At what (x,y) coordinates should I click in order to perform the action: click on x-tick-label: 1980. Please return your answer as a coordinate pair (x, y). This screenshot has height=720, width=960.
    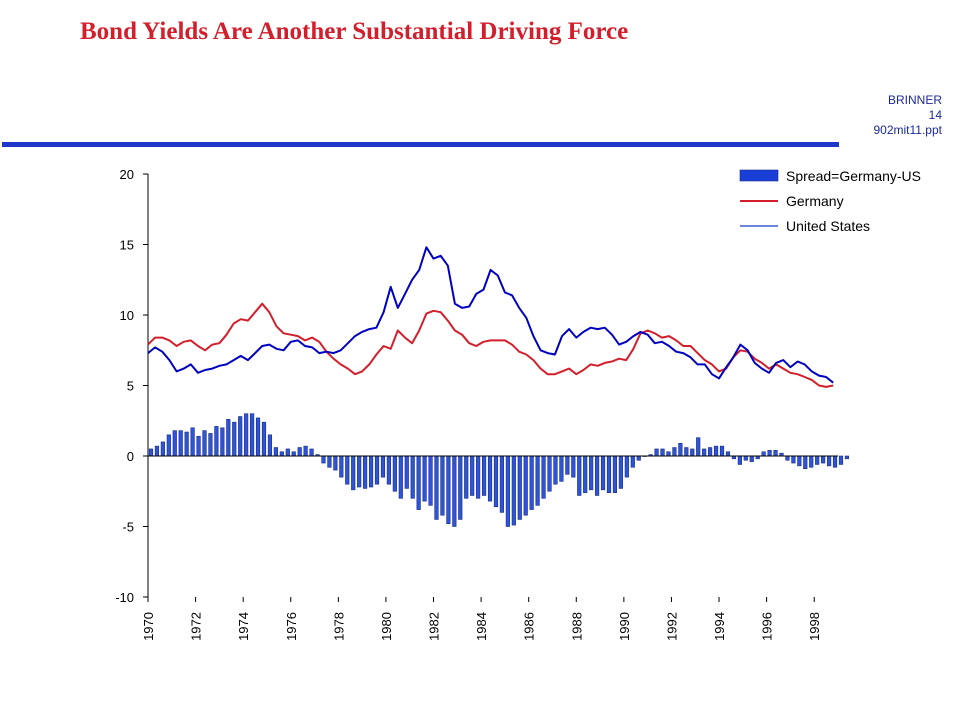
    Looking at the image, I should click on (386, 626).